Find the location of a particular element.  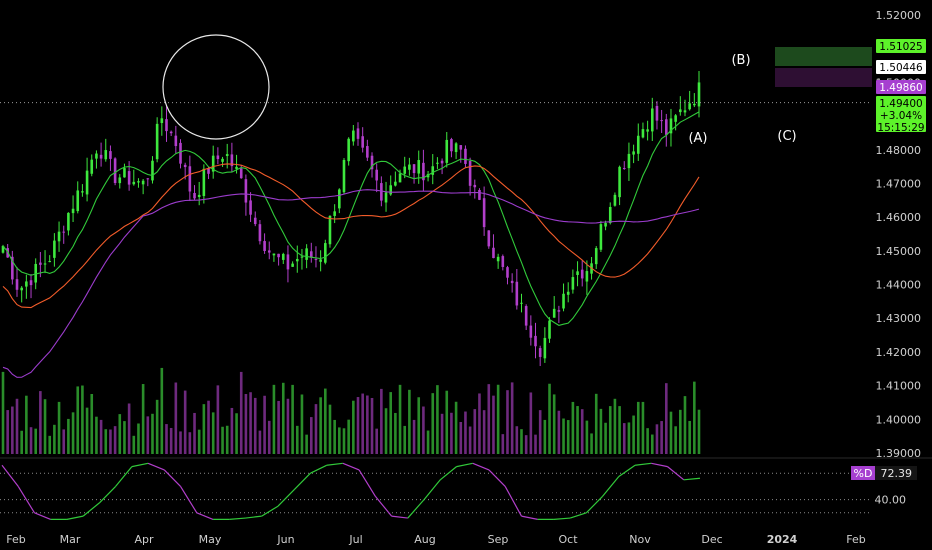

price-label-top-text: 1.51025 is located at coordinates (900, 47).